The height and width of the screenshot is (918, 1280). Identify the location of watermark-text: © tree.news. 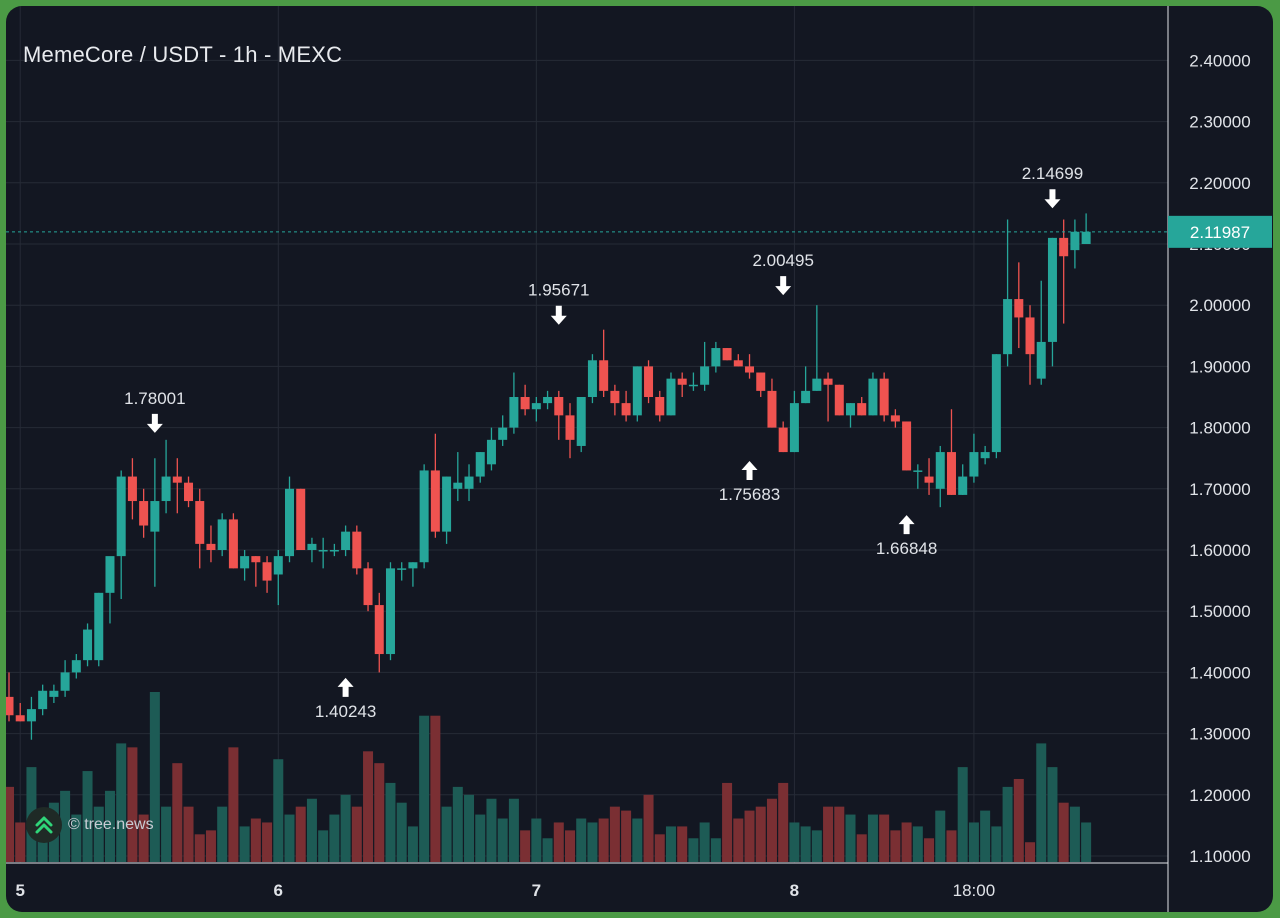
(111, 824).